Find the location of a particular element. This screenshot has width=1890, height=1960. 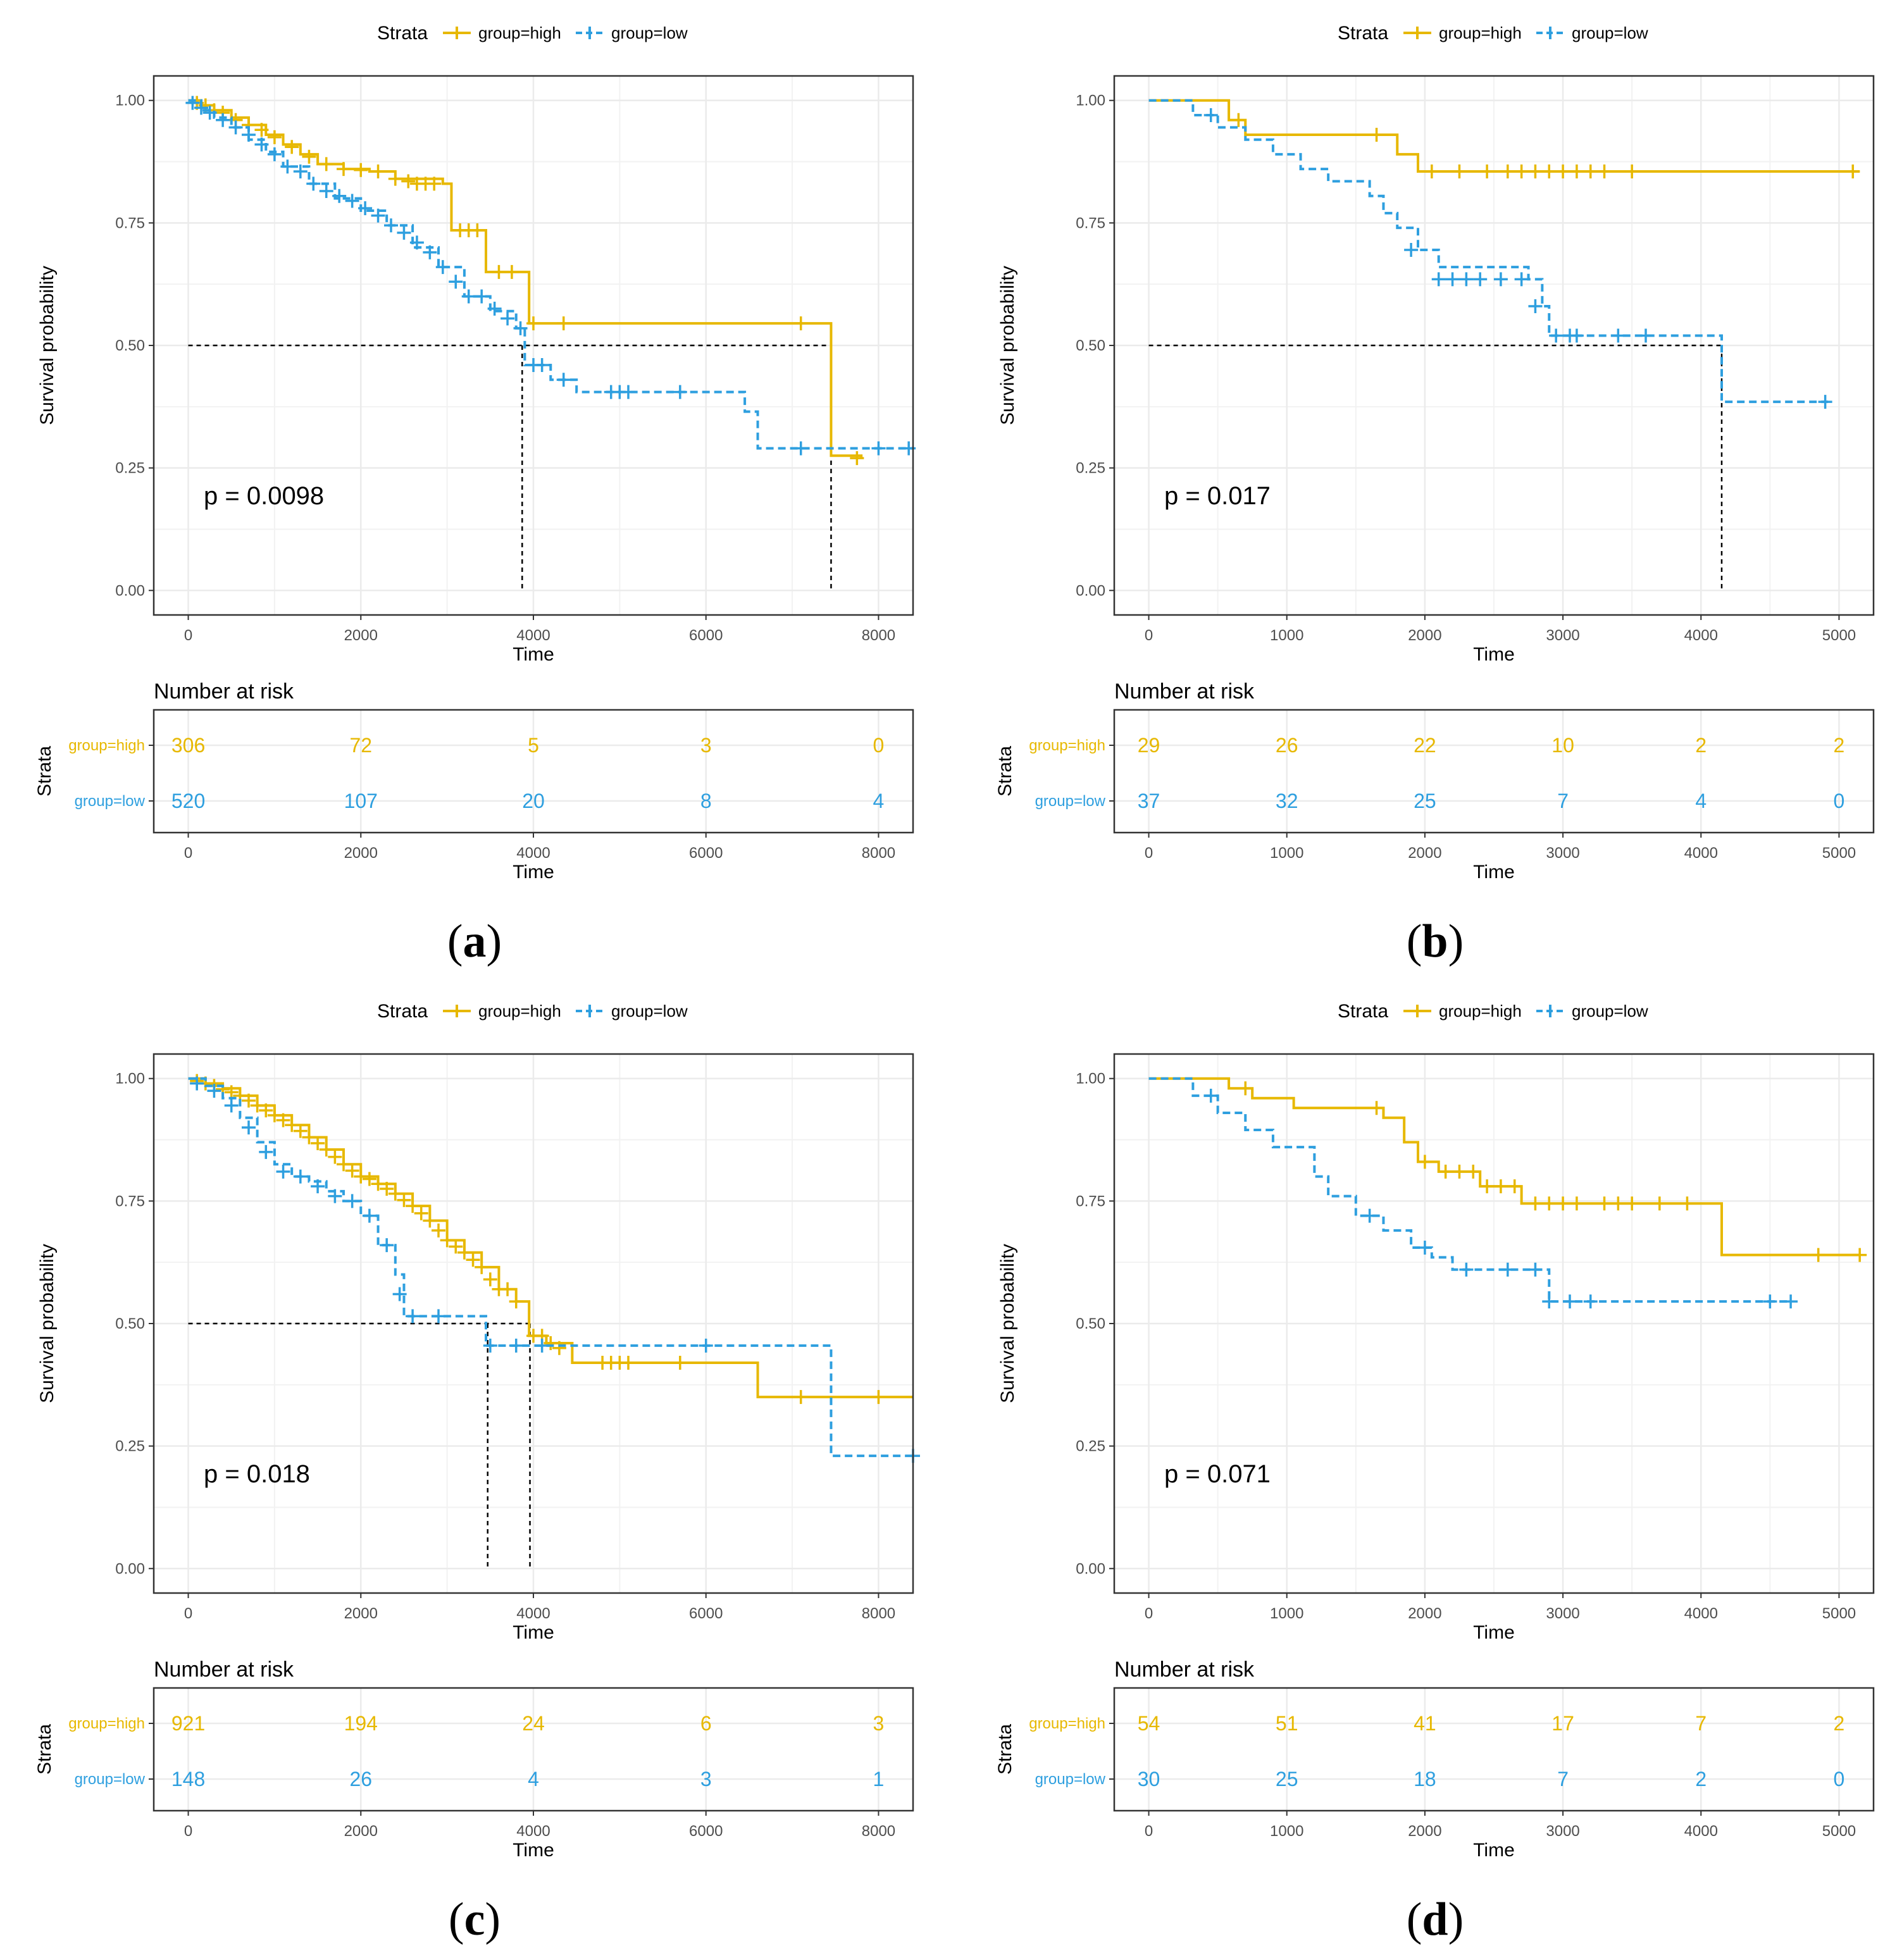

panel-label: (b) is located at coordinates (1436, 941).